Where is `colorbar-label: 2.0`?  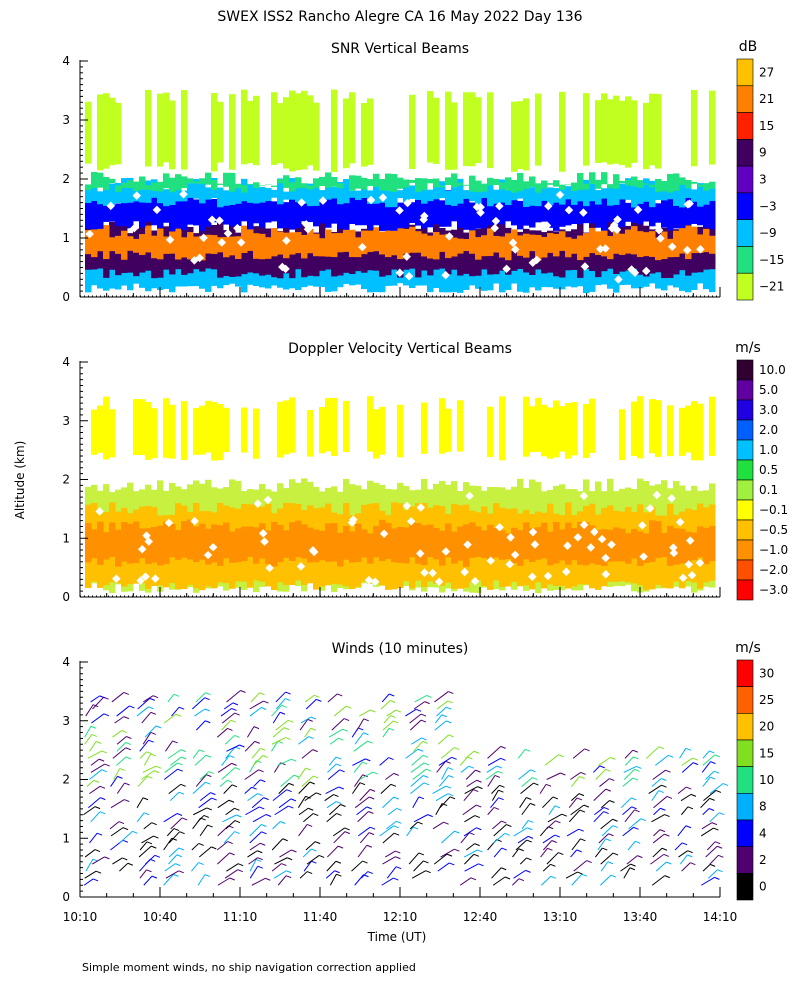 colorbar-label: 2.0 is located at coordinates (768, 430).